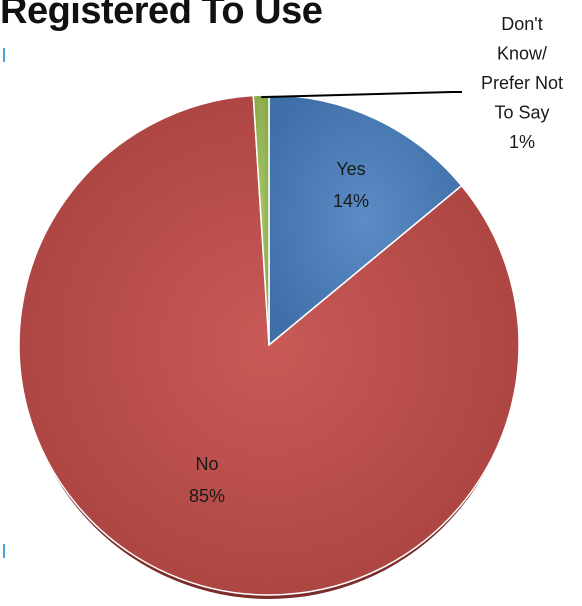  I want to click on slice-label-yes: Yes, so click(350, 169).